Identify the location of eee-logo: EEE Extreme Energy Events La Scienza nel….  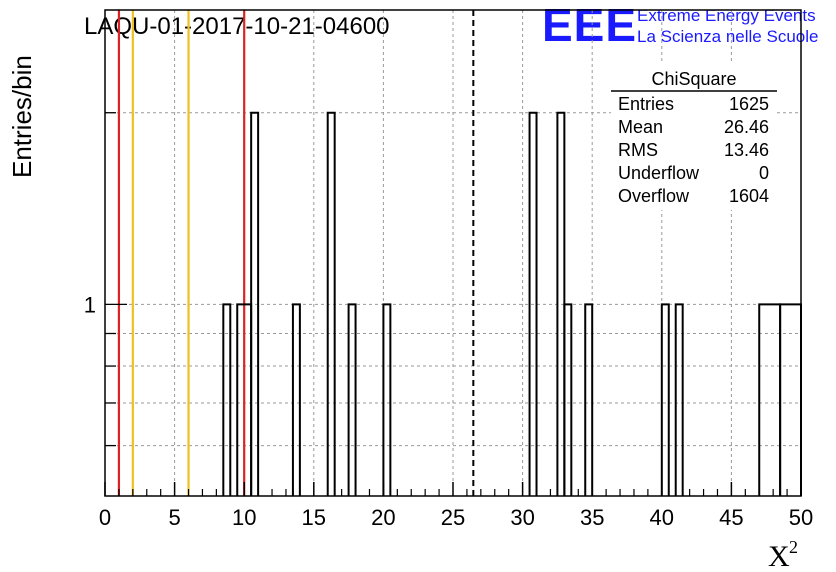
(680, 25).